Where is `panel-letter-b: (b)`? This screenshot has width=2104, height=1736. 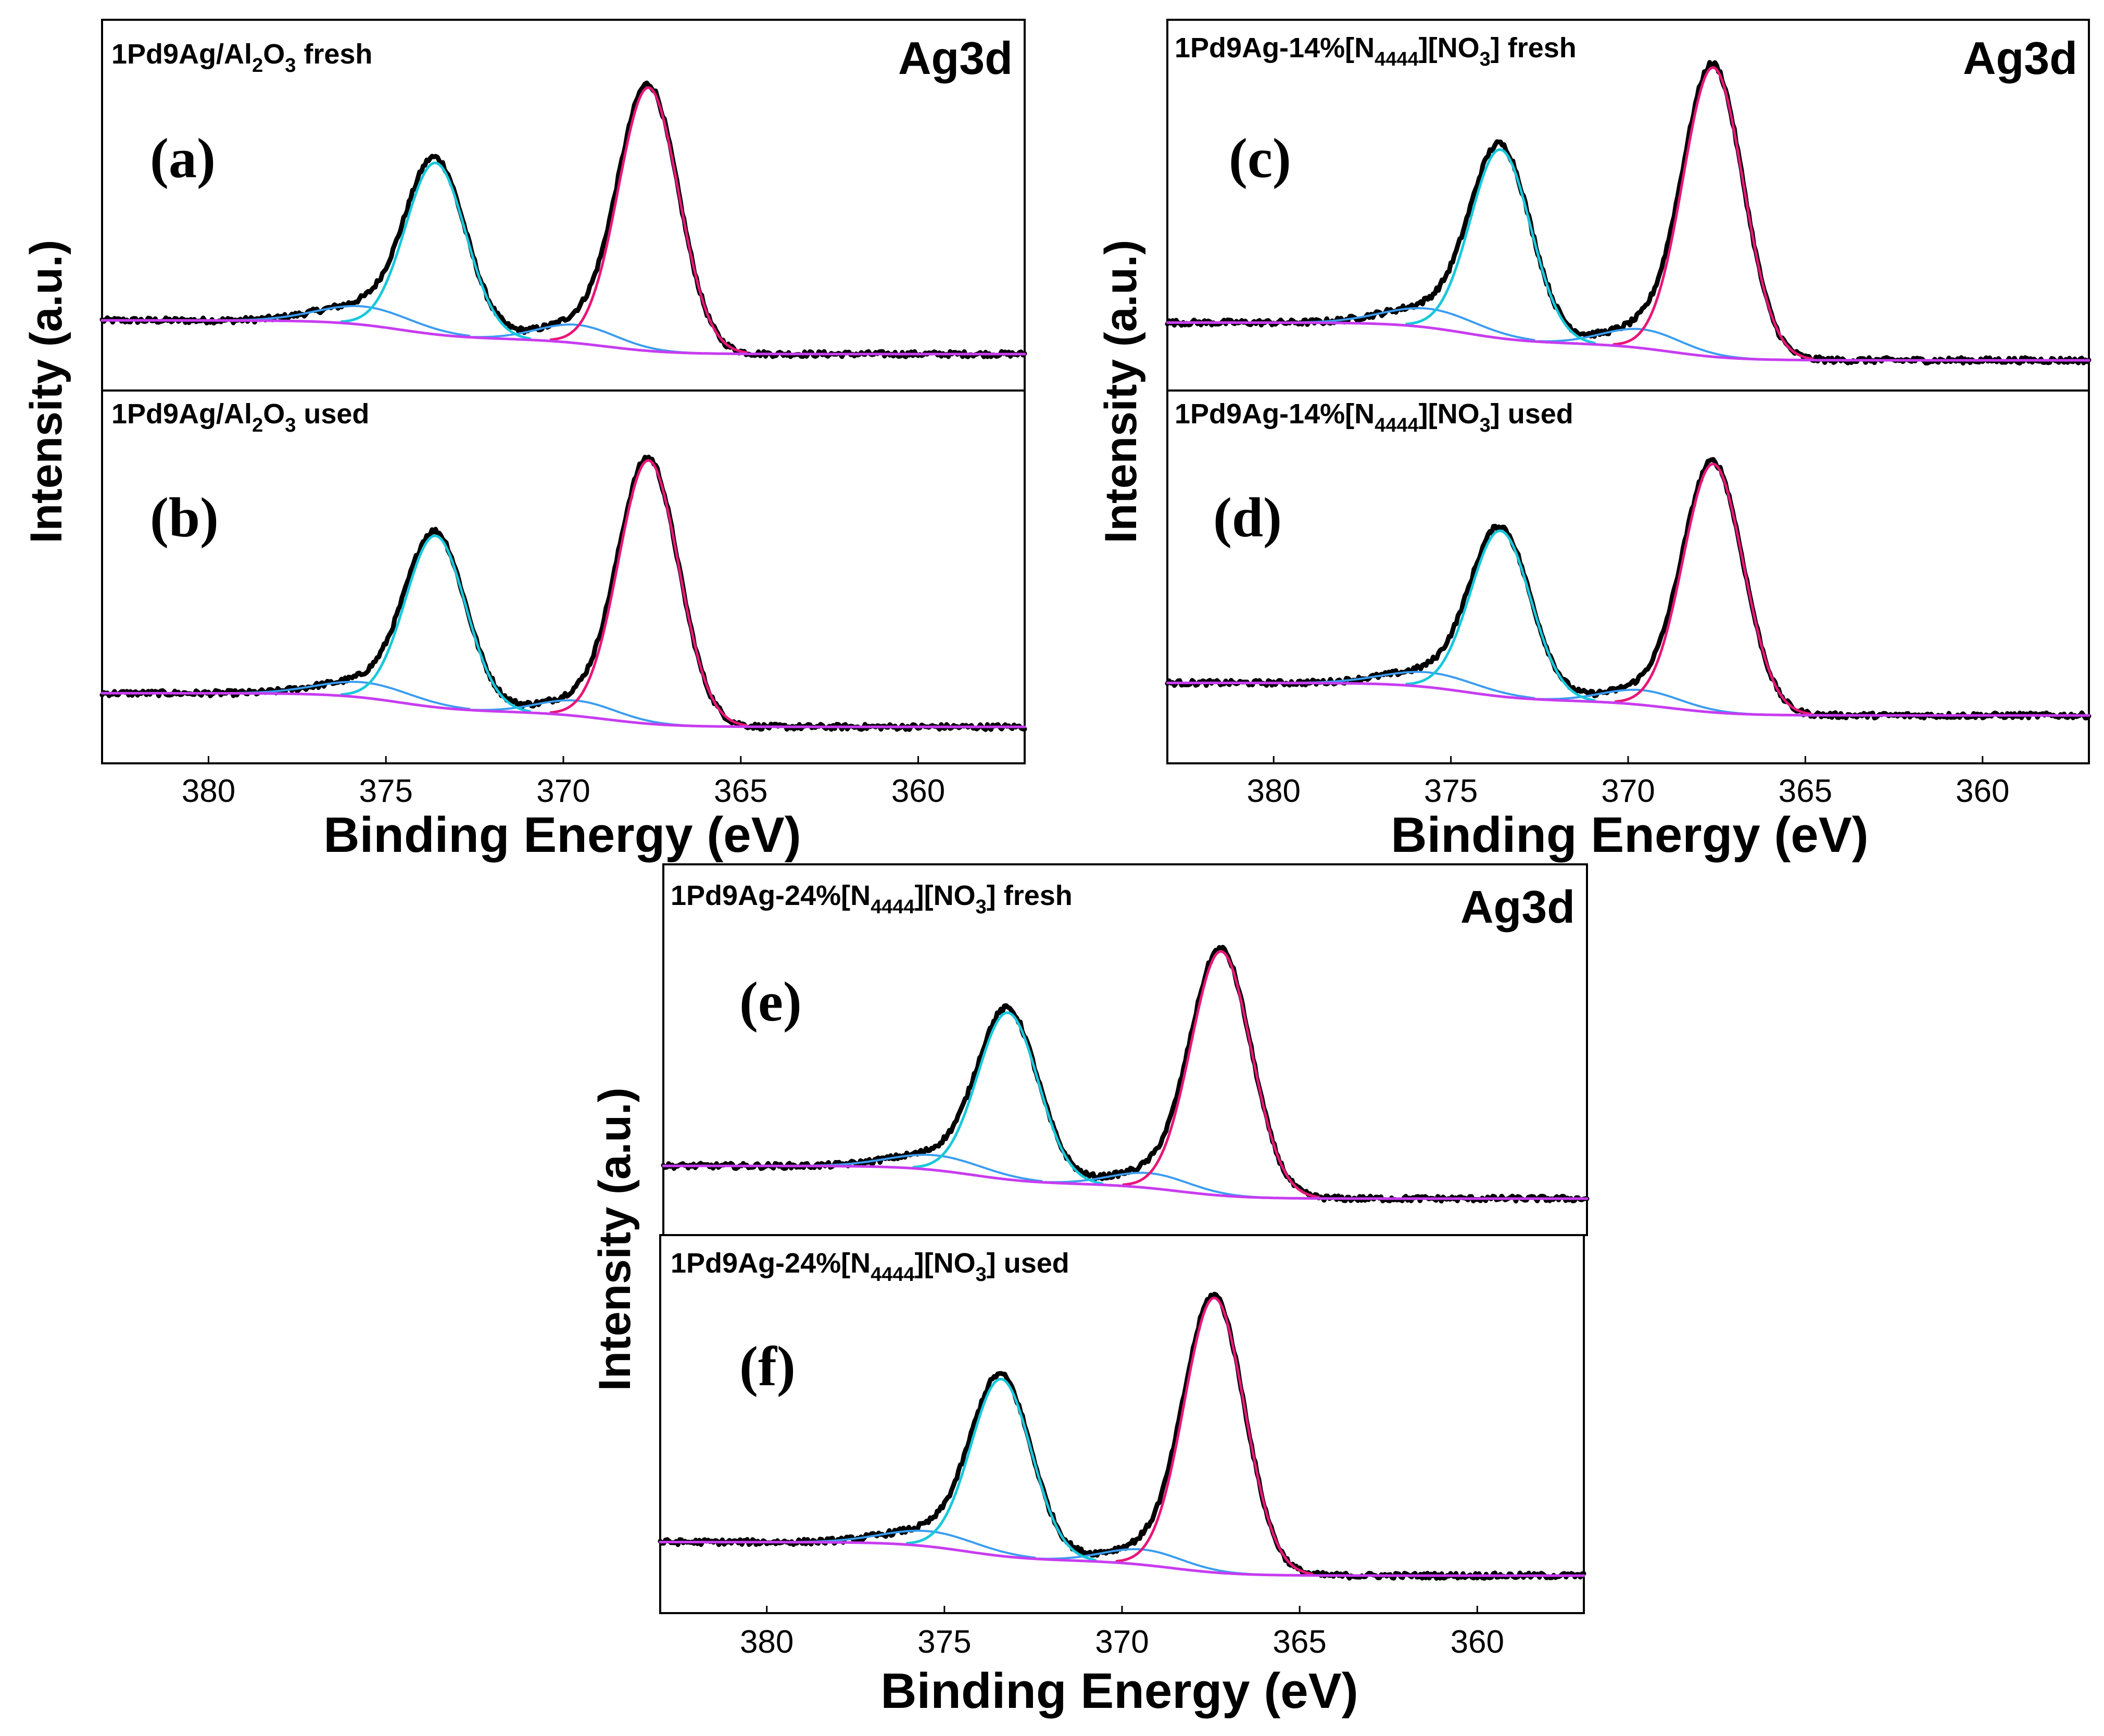
panel-letter-b: (b) is located at coordinates (184, 518).